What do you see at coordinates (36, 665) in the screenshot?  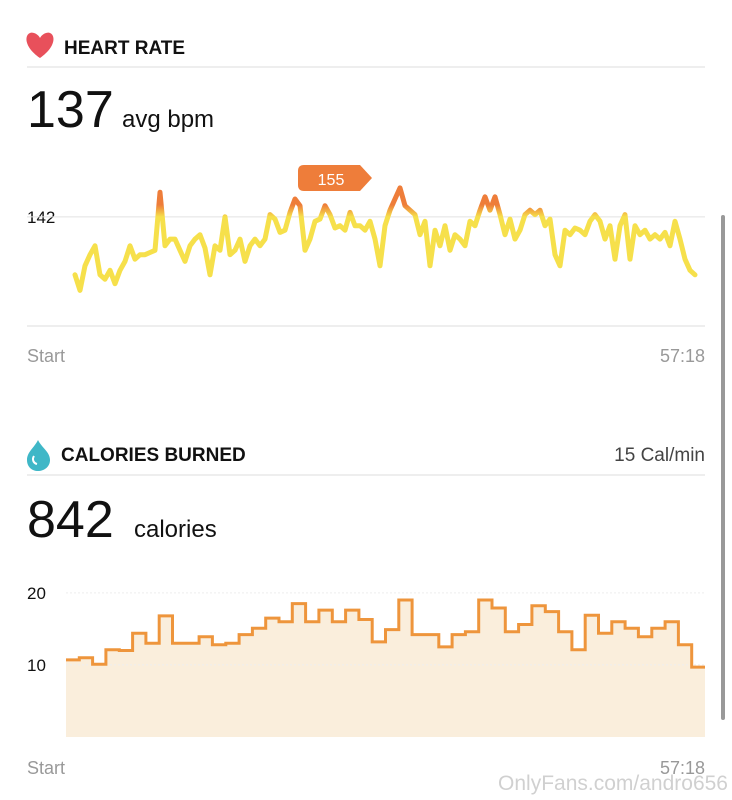 I see `y-tick-label: 10` at bounding box center [36, 665].